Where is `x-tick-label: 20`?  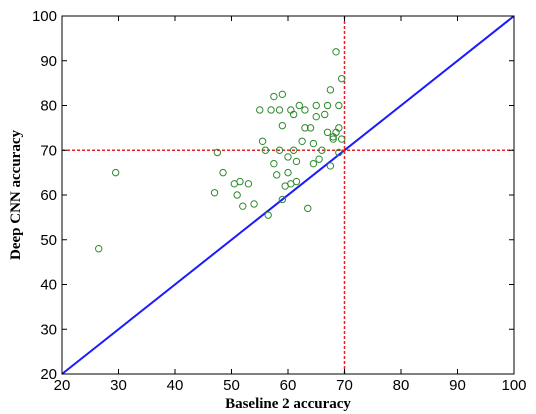
x-tick-label: 20 is located at coordinates (62, 385).